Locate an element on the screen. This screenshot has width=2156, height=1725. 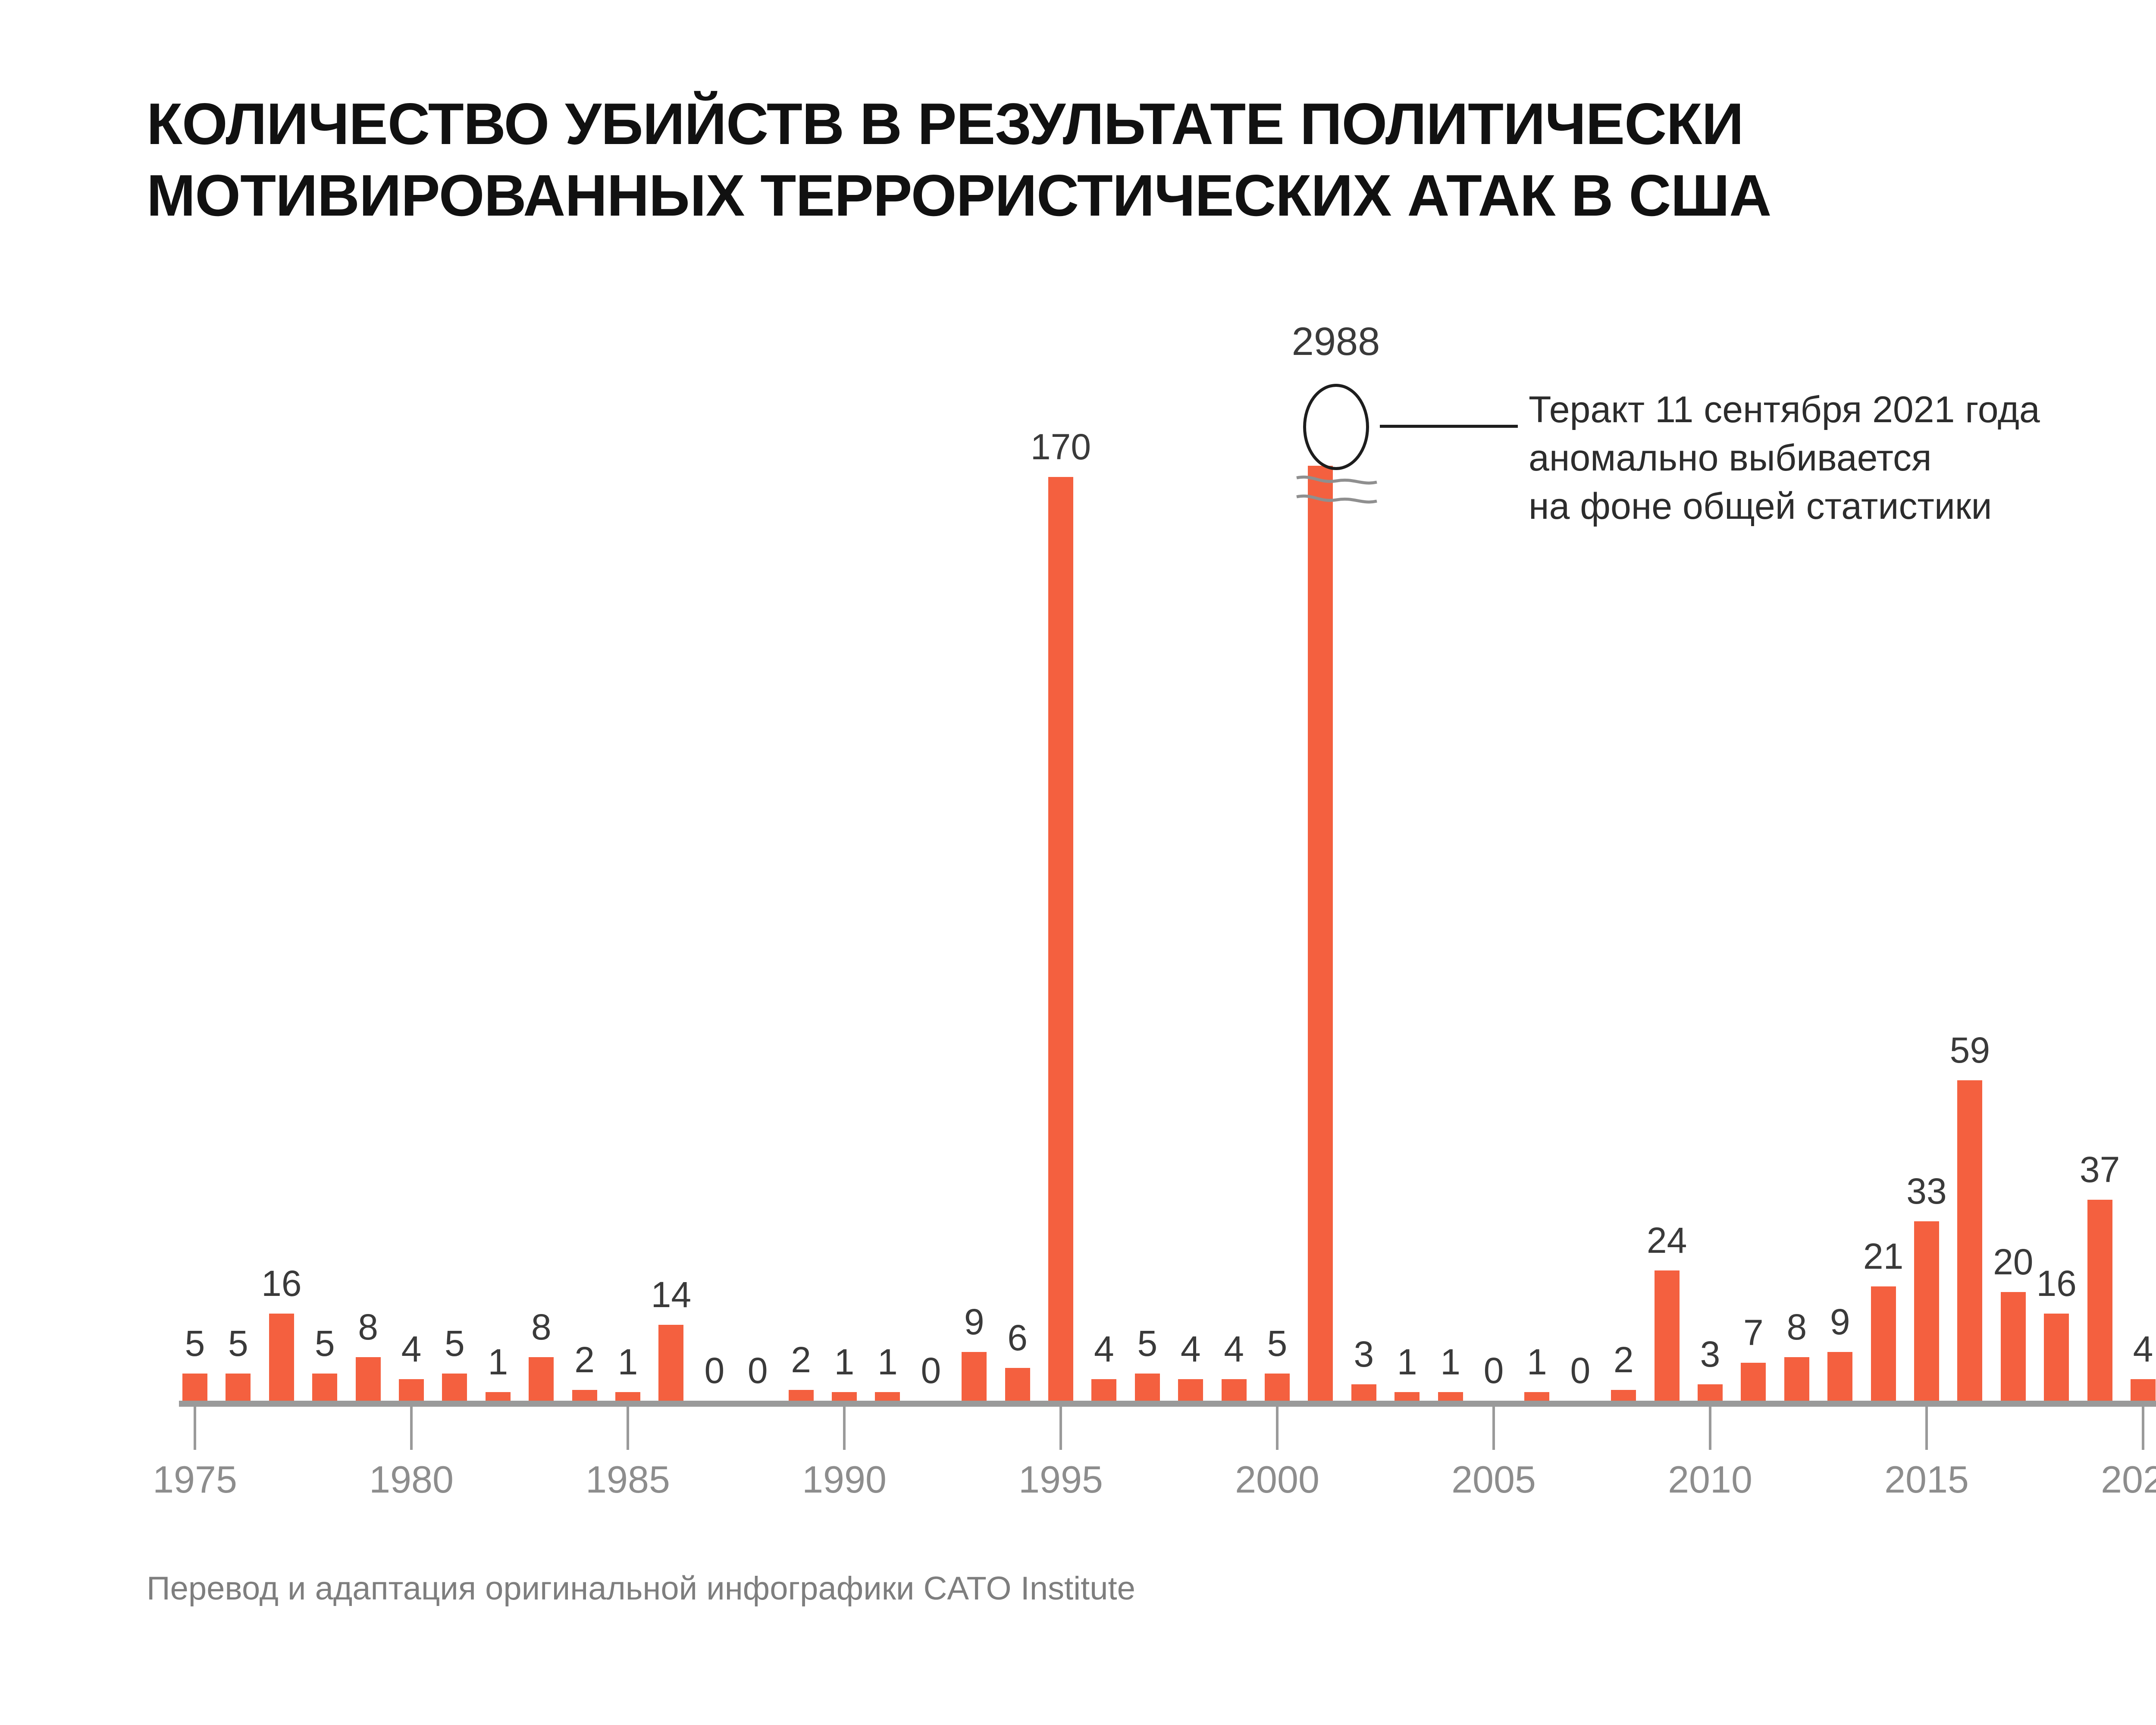
bar-value-label: 24 is located at coordinates (1666, 1241).